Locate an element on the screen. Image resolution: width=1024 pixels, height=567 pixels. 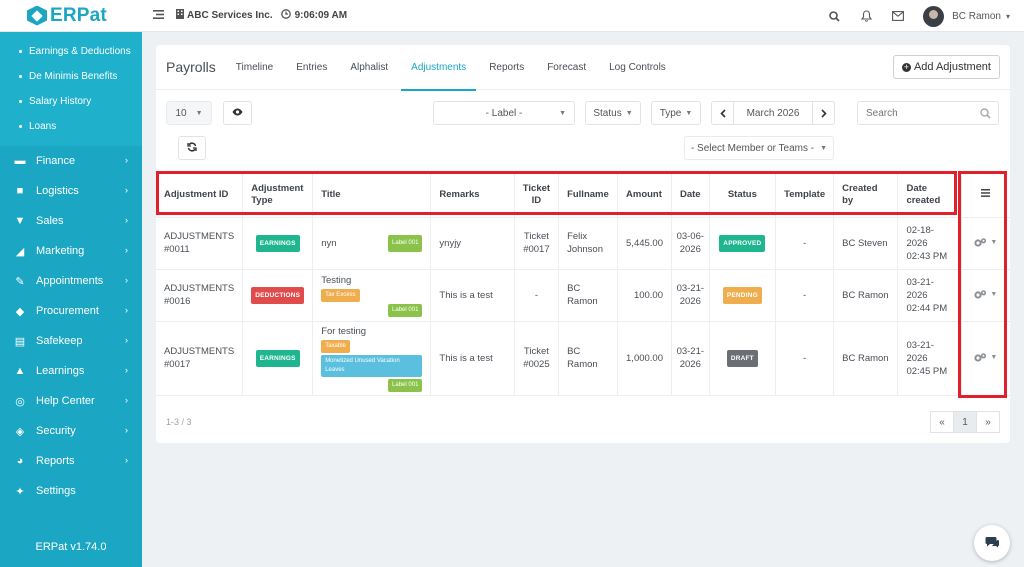
header-date-created: Date created is located at coordinates (929, 195).